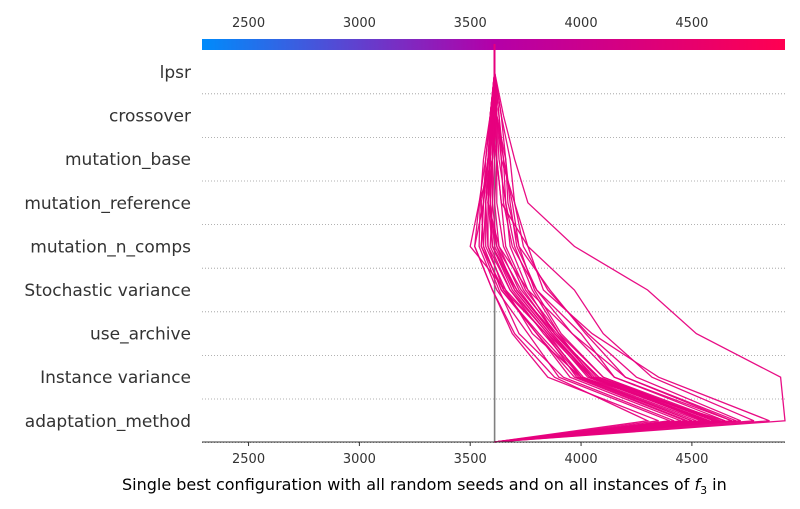  What do you see at coordinates (717, 484) in the screenshot?
I see `x-axis-label-suffix: in` at bounding box center [717, 484].